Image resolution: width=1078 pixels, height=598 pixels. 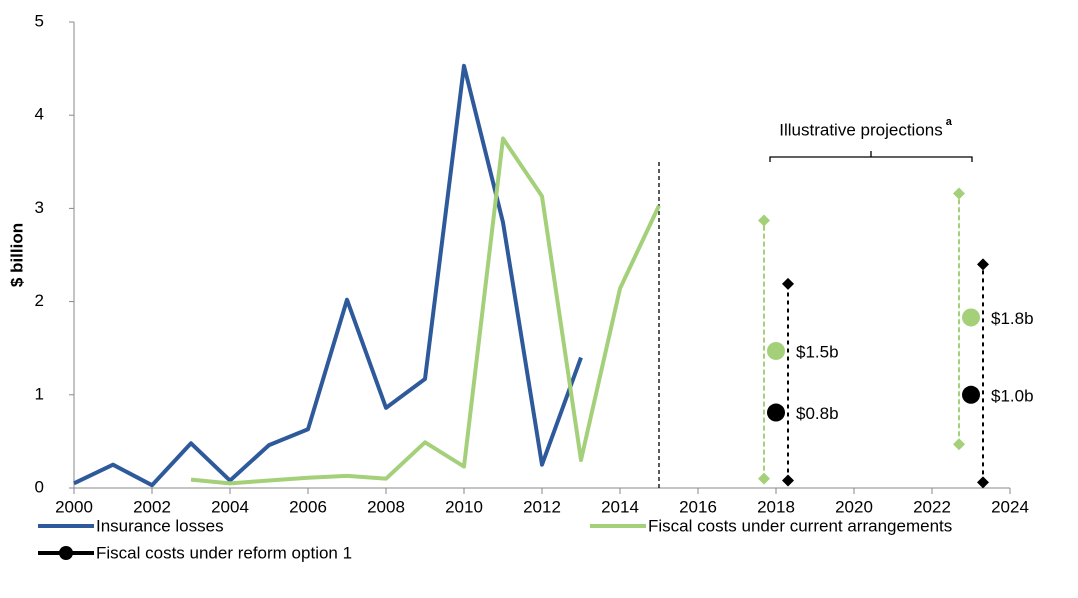 I want to click on x-tick-label: 2022, so click(x=932, y=506).